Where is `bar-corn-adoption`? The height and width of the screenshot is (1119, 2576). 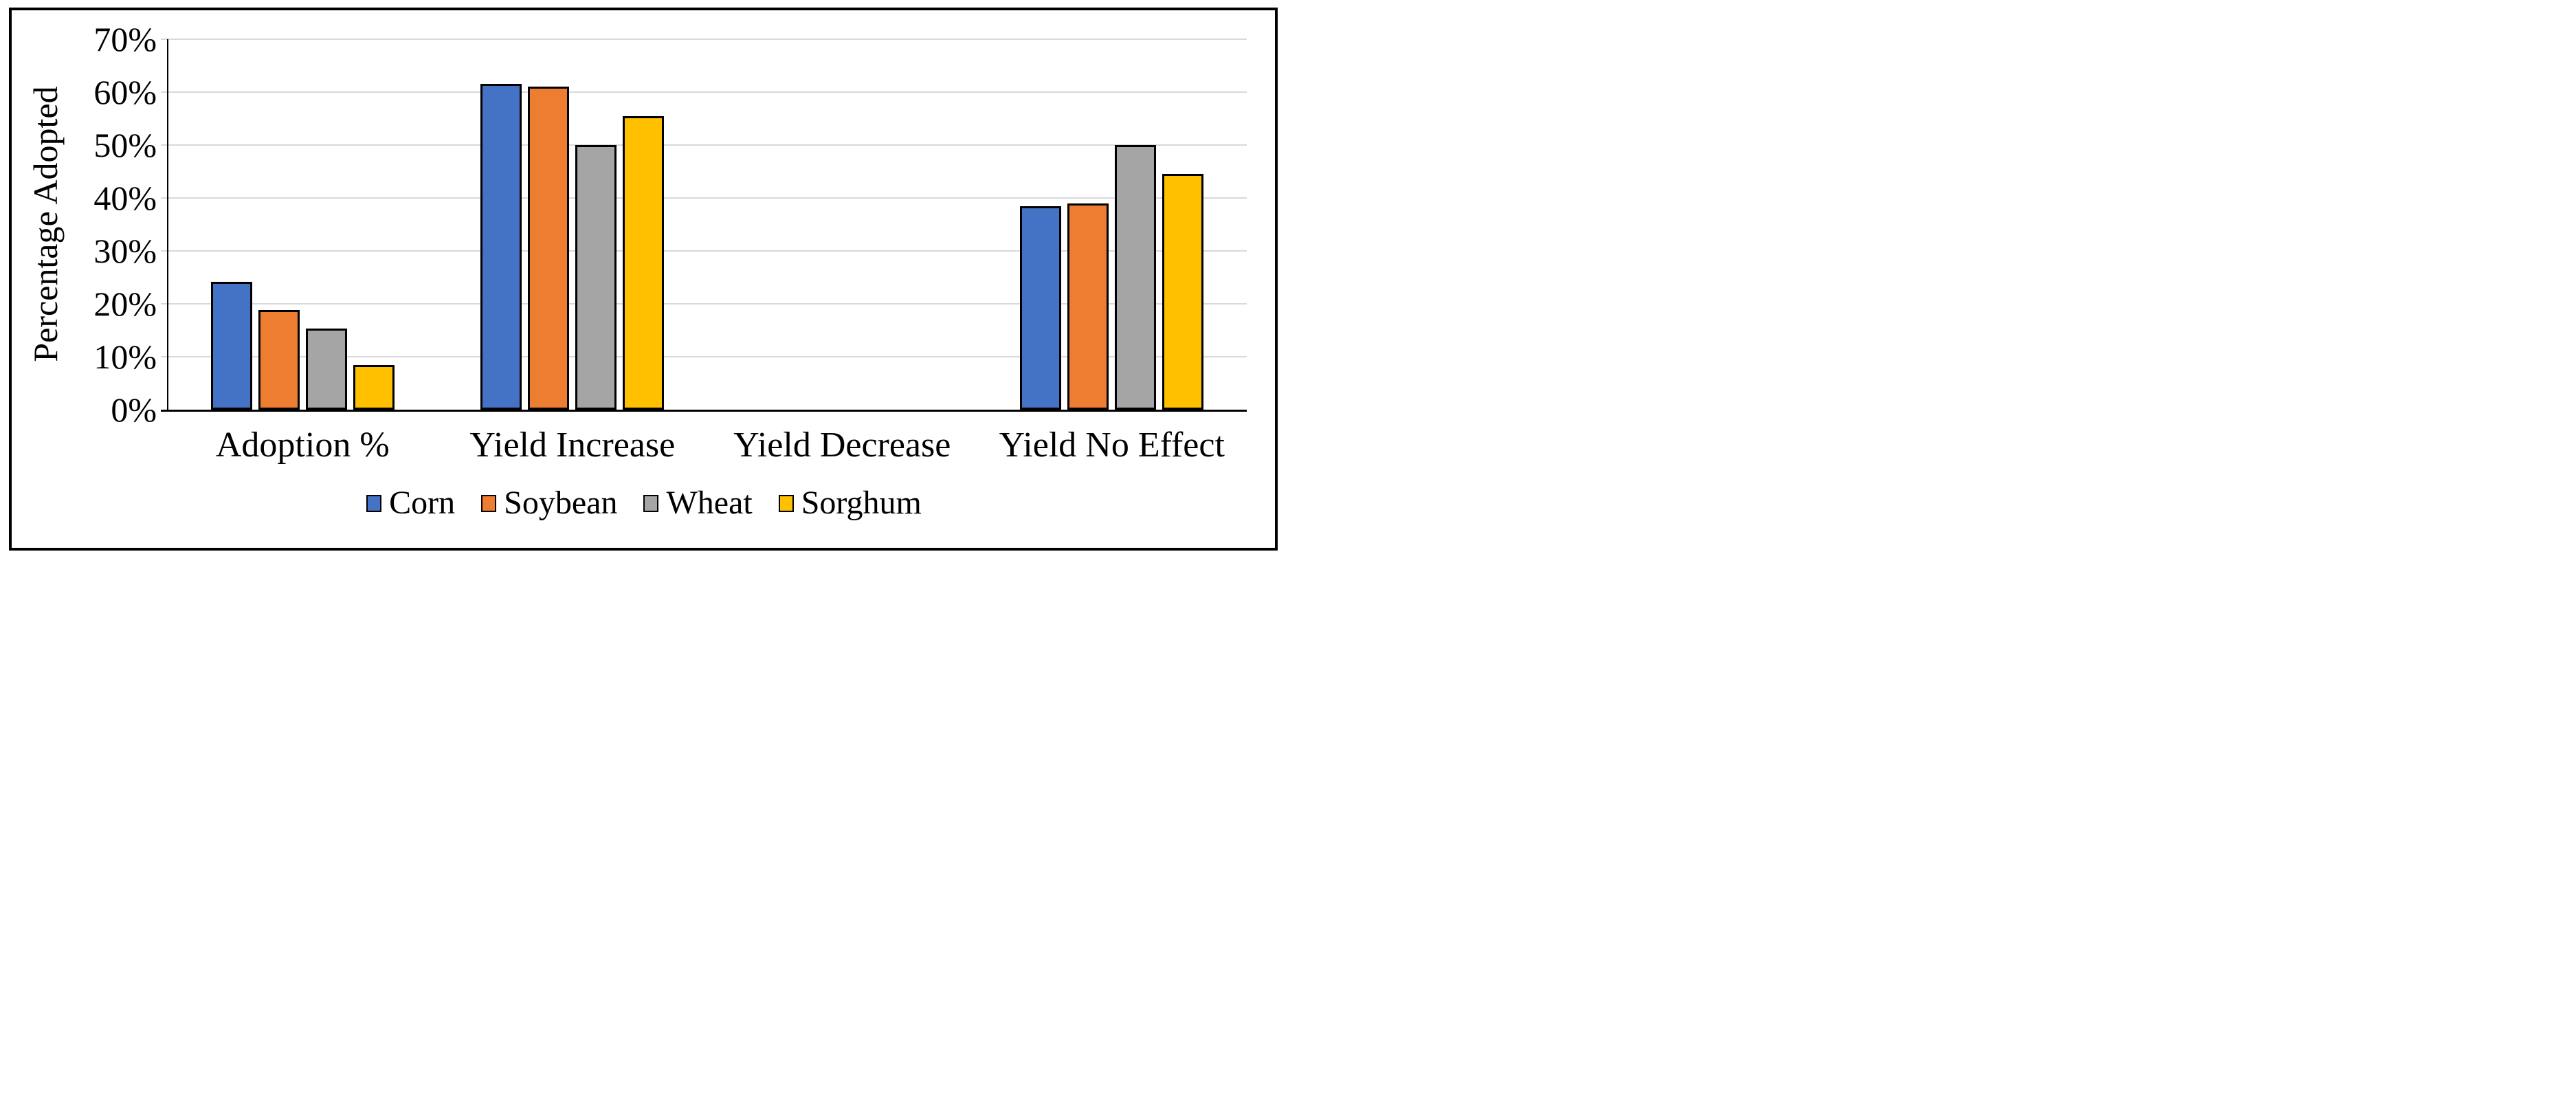
bar-corn-adoption is located at coordinates (231, 345).